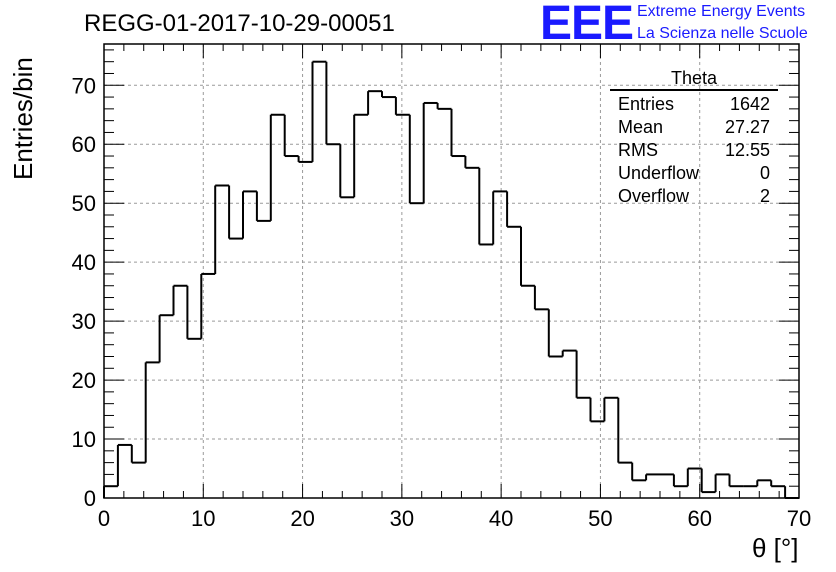 This screenshot has height=572, width=836. Describe the element at coordinates (747, 127) in the screenshot. I see `stats-value: 27.27` at that location.